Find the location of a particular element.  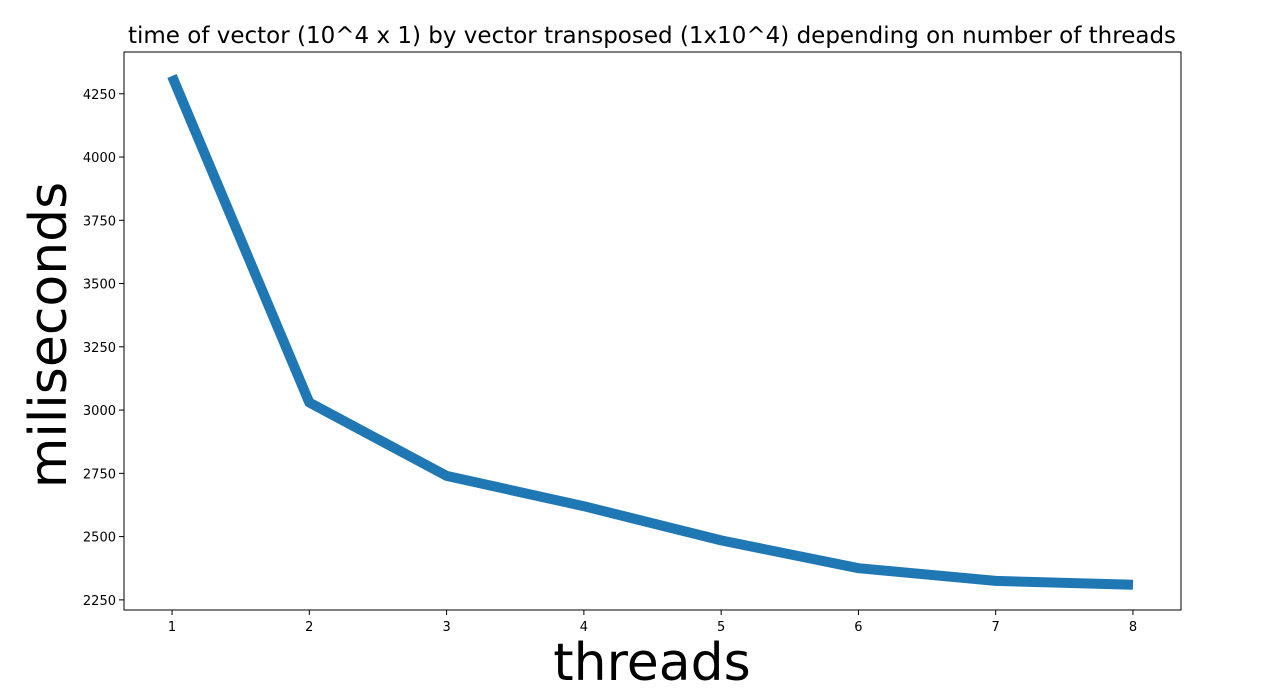

y-tick-label: 2250 is located at coordinates (99, 601).